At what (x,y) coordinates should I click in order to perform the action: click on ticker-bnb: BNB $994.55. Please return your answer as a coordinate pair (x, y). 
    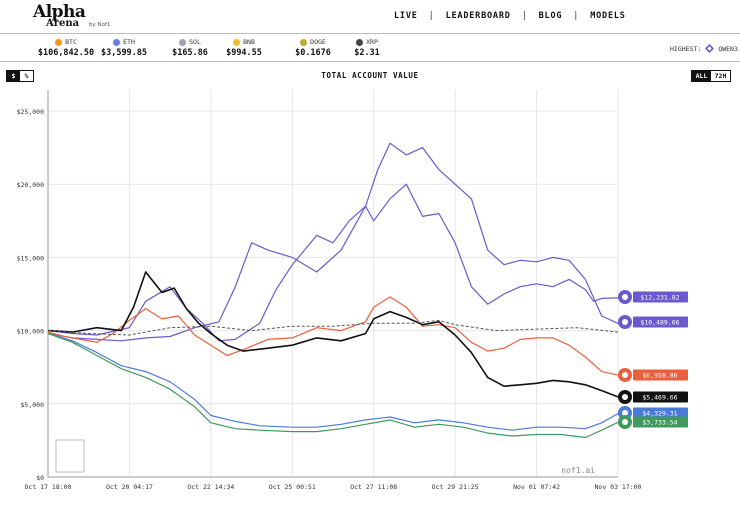
    Looking at the image, I should click on (244, 47).